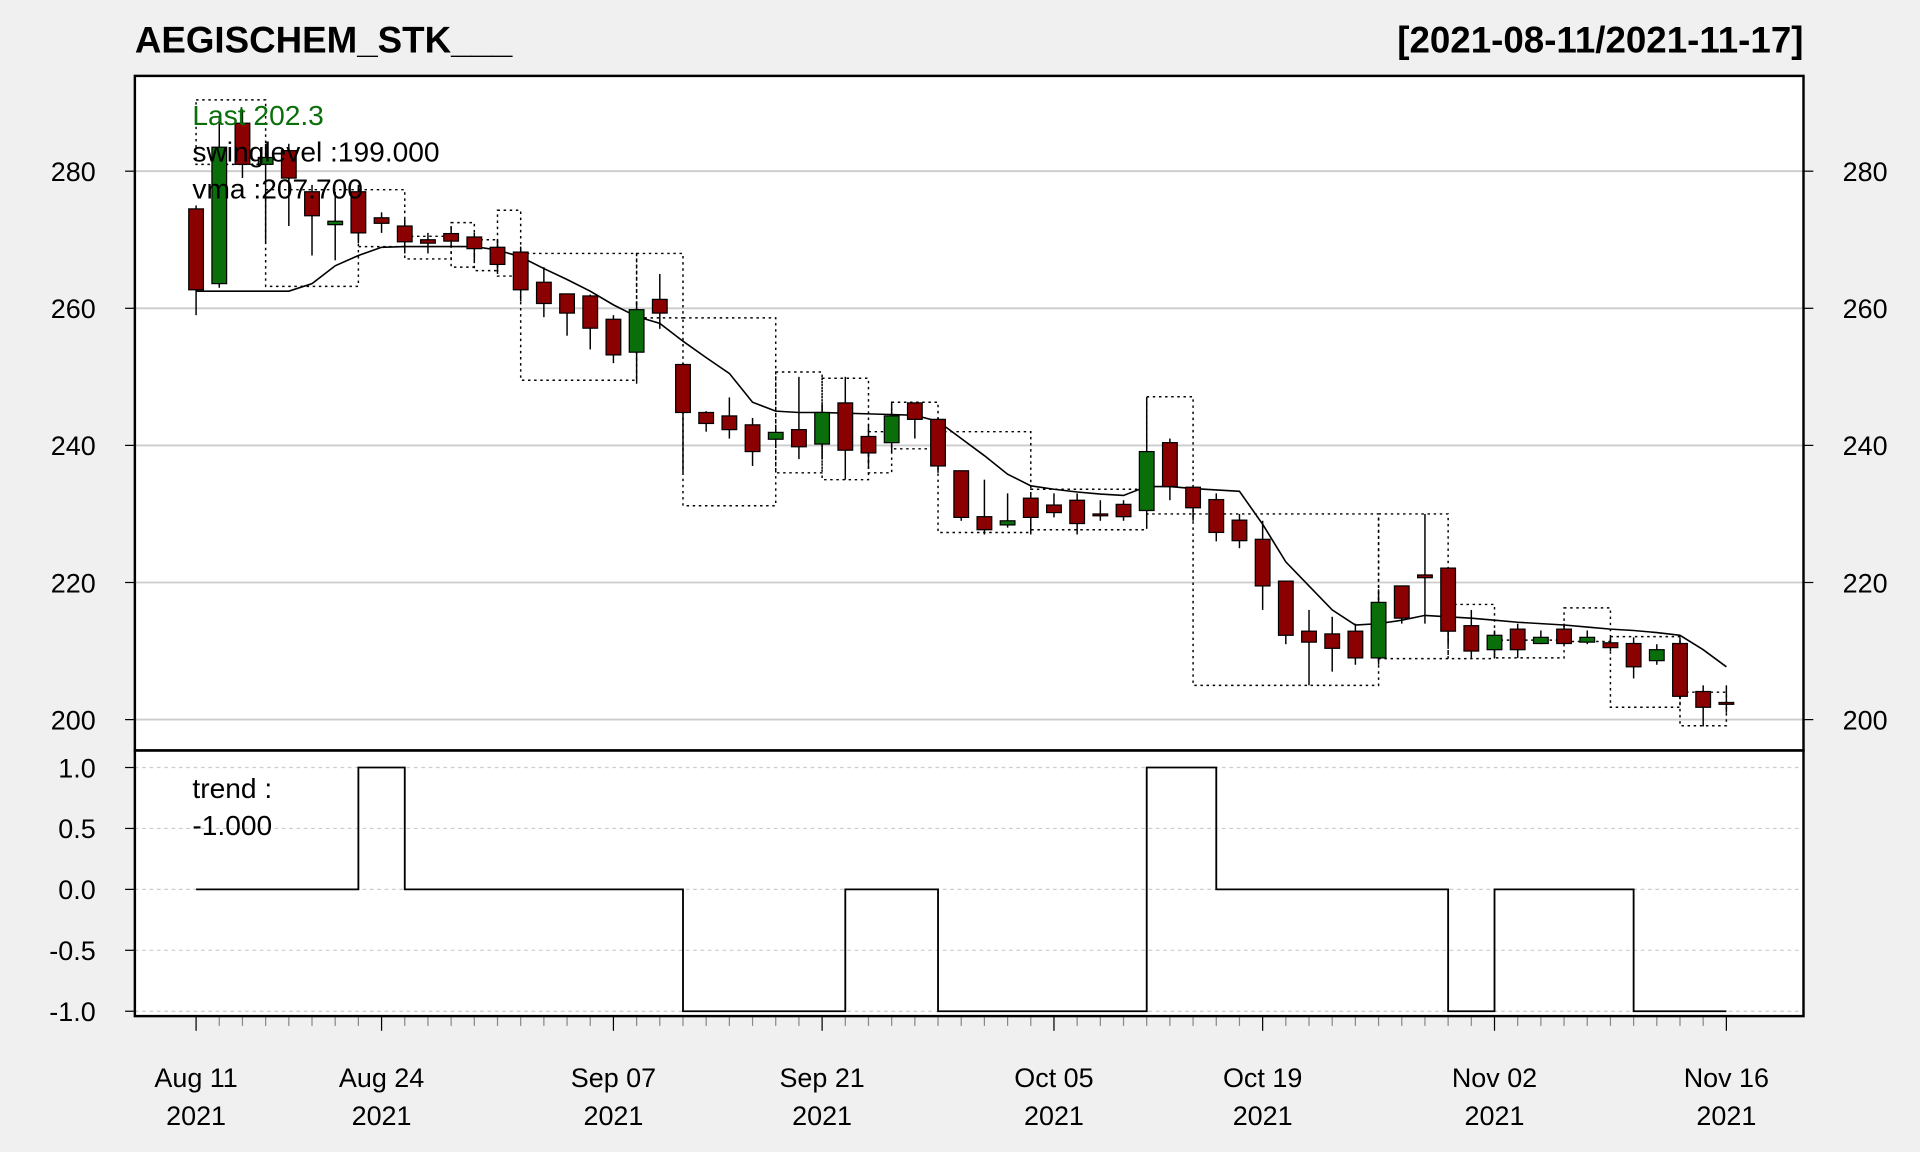 This screenshot has height=1152, width=1920. Describe the element at coordinates (1726, 1078) in the screenshot. I see `x-tick-label: Nov 16` at that location.